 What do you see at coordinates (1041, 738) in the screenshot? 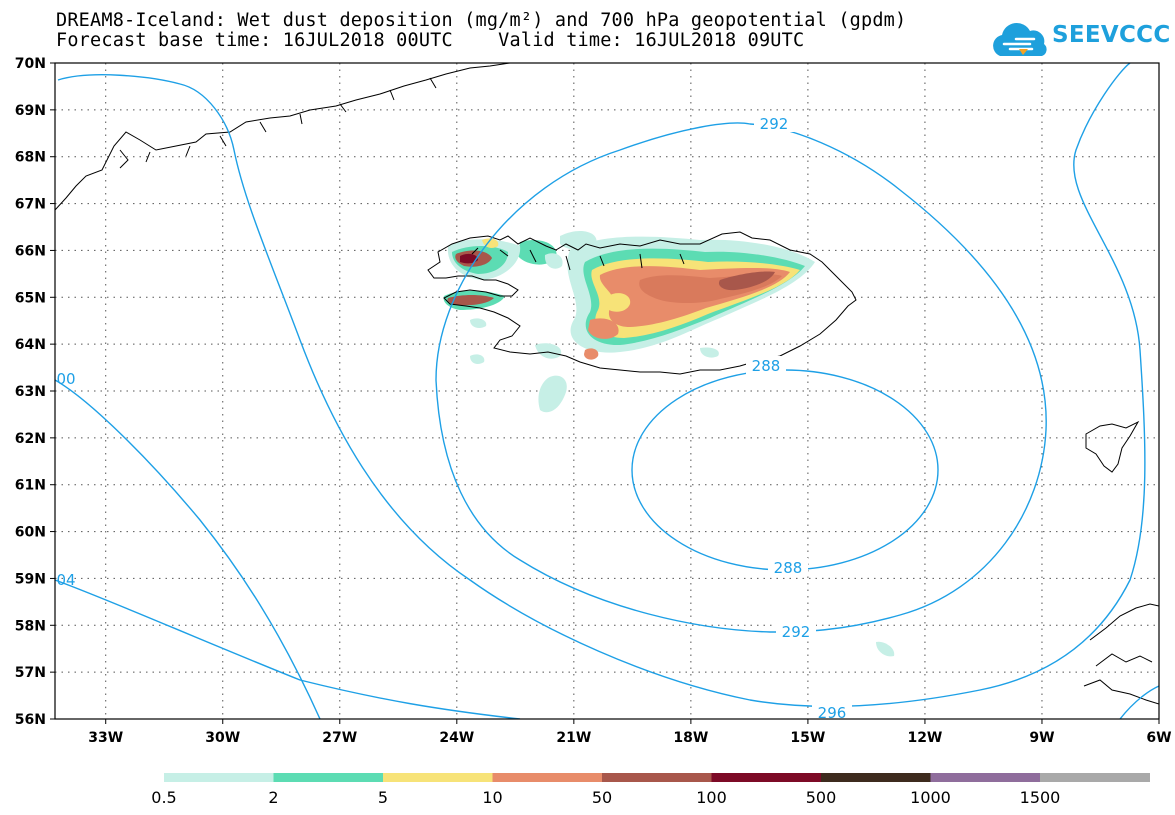
I see `longitude-label: 9W` at bounding box center [1041, 738].